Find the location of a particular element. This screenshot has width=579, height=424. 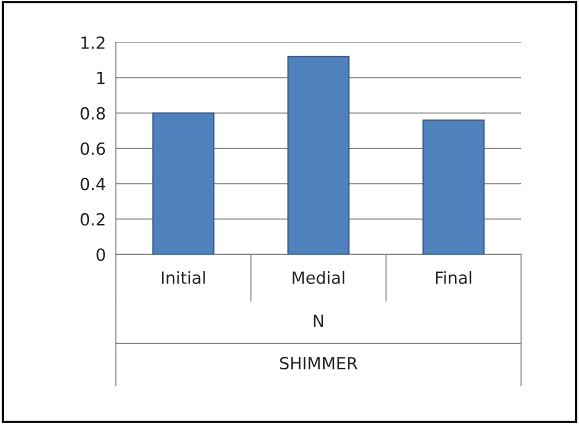

y-tick-label: 0.4 is located at coordinates (93, 184).